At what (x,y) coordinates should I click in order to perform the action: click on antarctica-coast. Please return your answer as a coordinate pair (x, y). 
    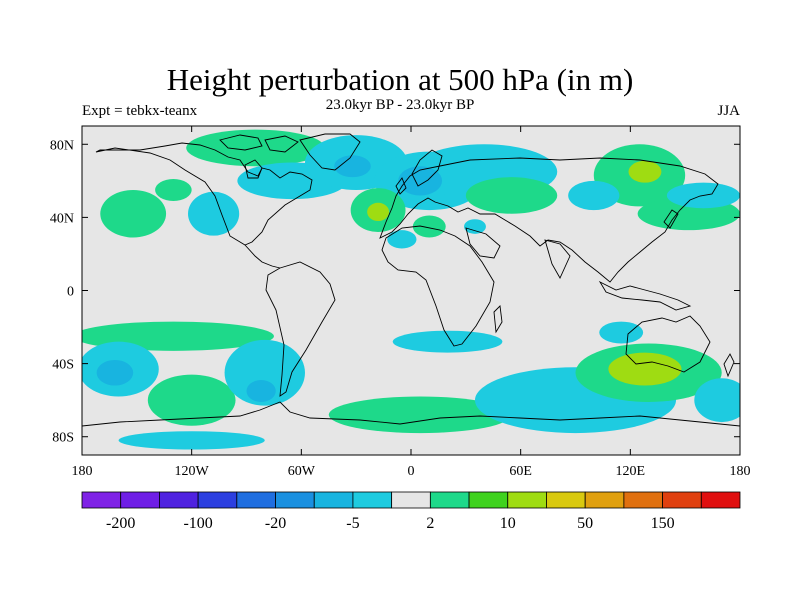
    Looking at the image, I should click on (411, 414).